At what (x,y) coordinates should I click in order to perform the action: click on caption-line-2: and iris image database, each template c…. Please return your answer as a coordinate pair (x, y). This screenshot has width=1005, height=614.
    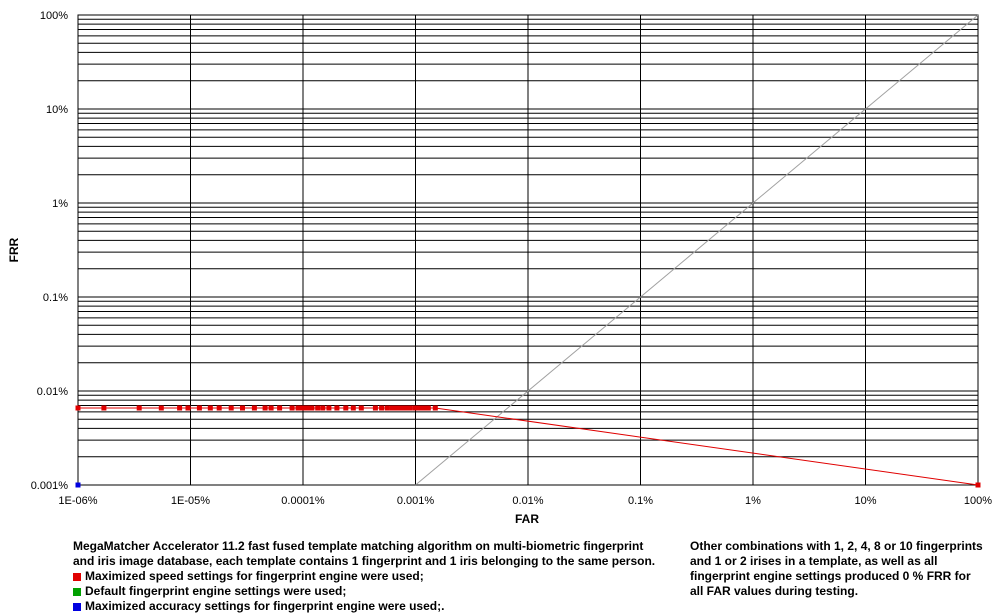
    Looking at the image, I should click on (364, 561).